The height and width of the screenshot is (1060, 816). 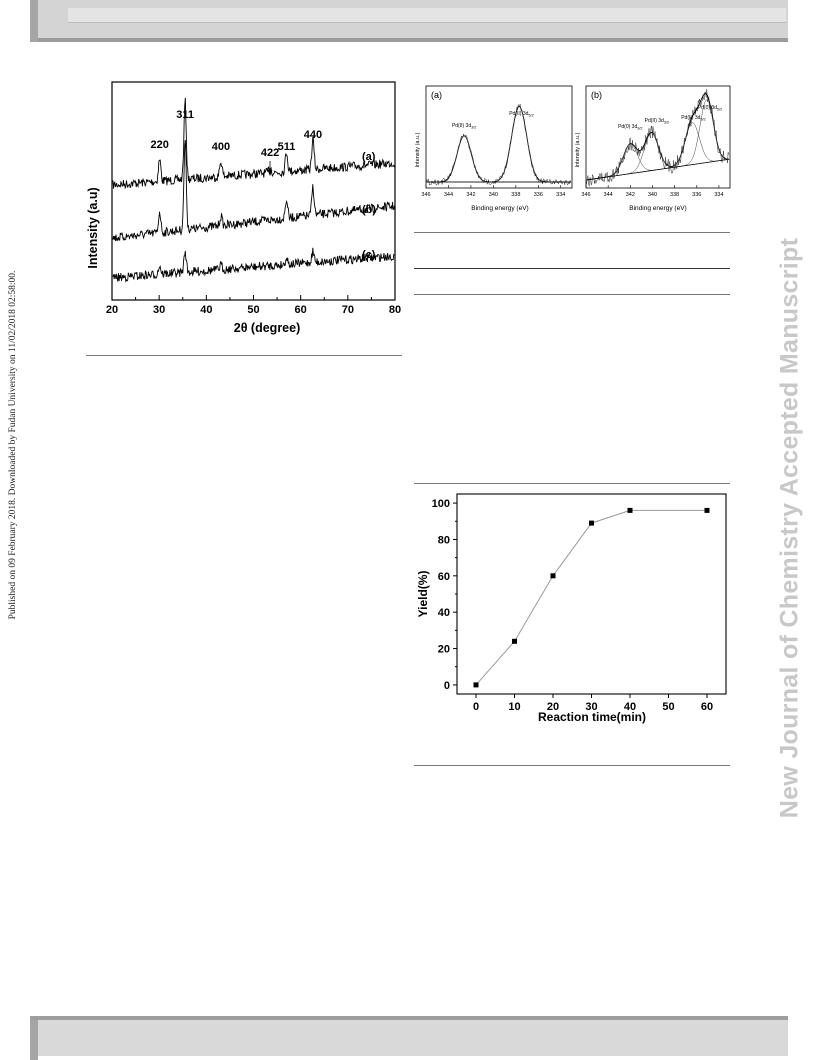 What do you see at coordinates (572, 232) in the screenshot?
I see `table-rule-top` at bounding box center [572, 232].